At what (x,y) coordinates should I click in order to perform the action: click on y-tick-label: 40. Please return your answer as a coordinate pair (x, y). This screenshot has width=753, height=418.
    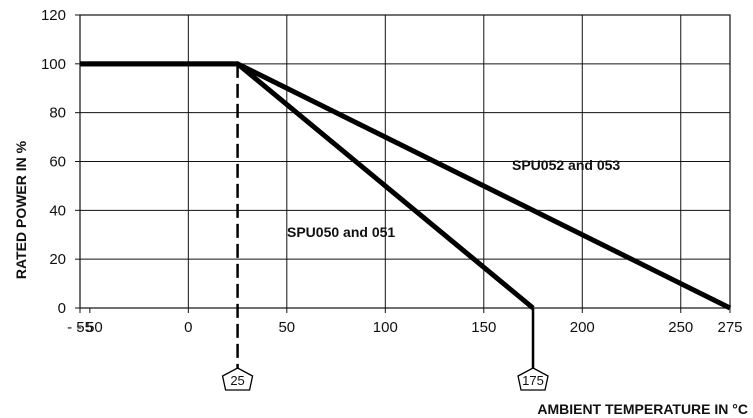
    Looking at the image, I should click on (57, 210).